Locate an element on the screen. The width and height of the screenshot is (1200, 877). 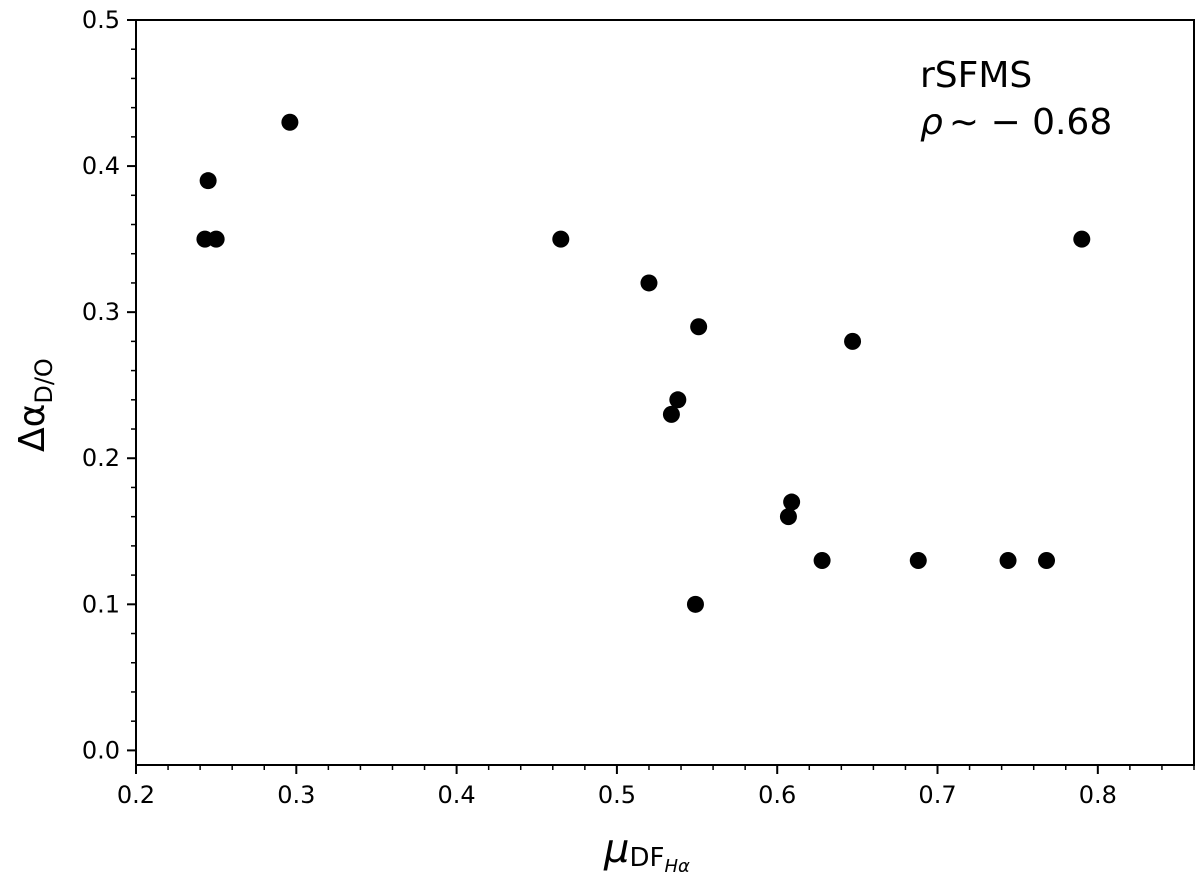
x-tick-label: 0.5 is located at coordinates (617, 795).